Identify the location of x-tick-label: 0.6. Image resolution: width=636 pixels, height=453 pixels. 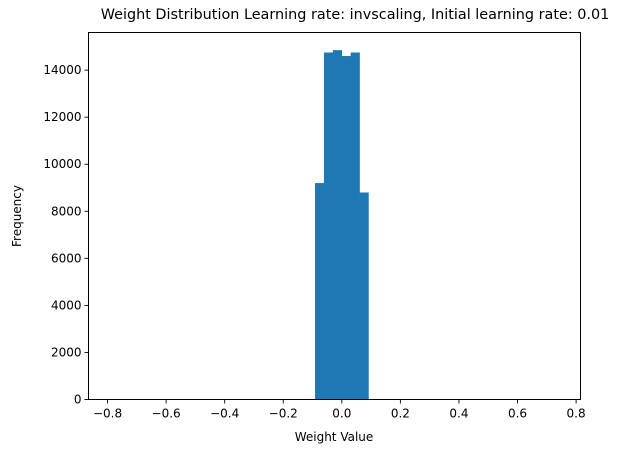
(517, 414).